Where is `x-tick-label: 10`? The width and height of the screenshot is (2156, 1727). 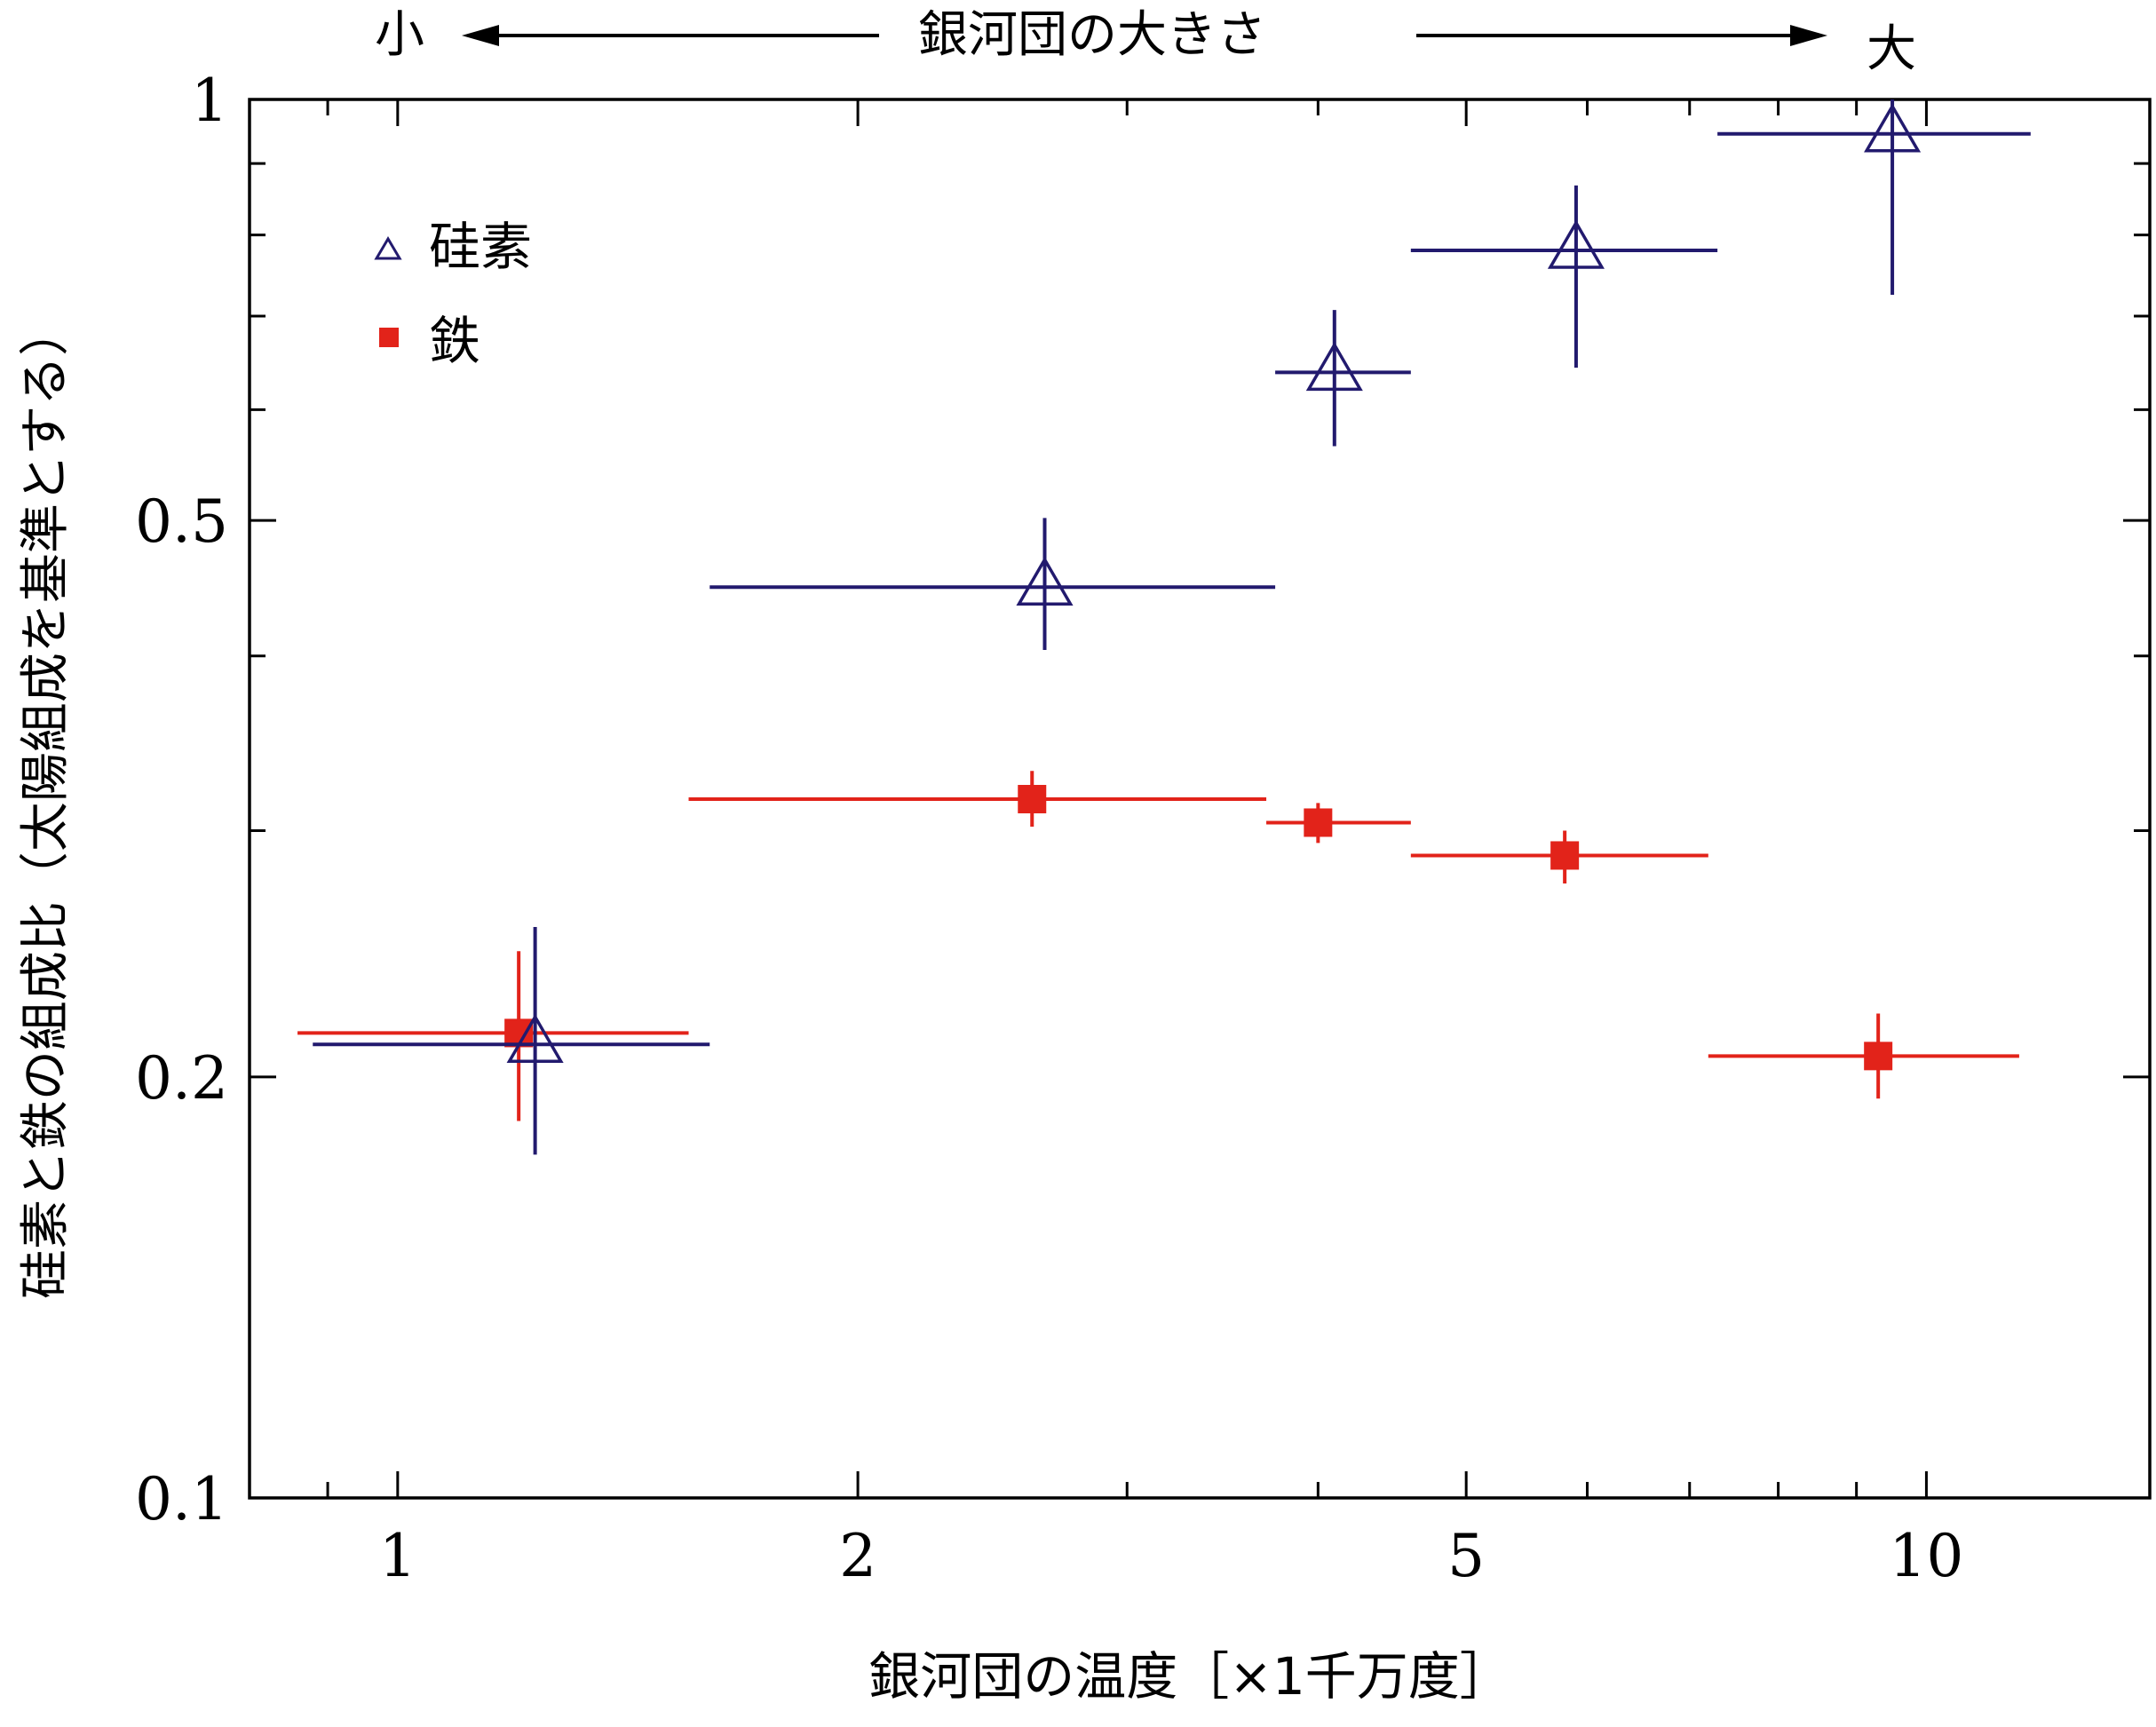
x-tick-label: 10 is located at coordinates (1926, 1556).